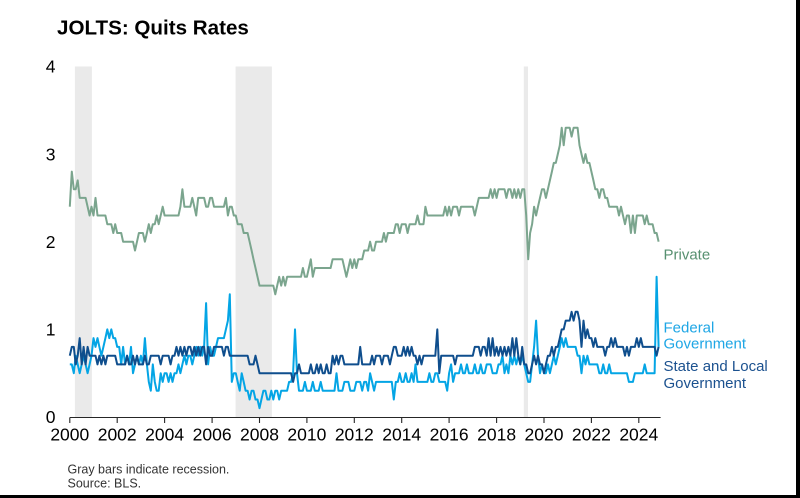 This screenshot has height=498, width=800. What do you see at coordinates (544, 435) in the screenshot?
I see `svg-text: 2020` at bounding box center [544, 435].